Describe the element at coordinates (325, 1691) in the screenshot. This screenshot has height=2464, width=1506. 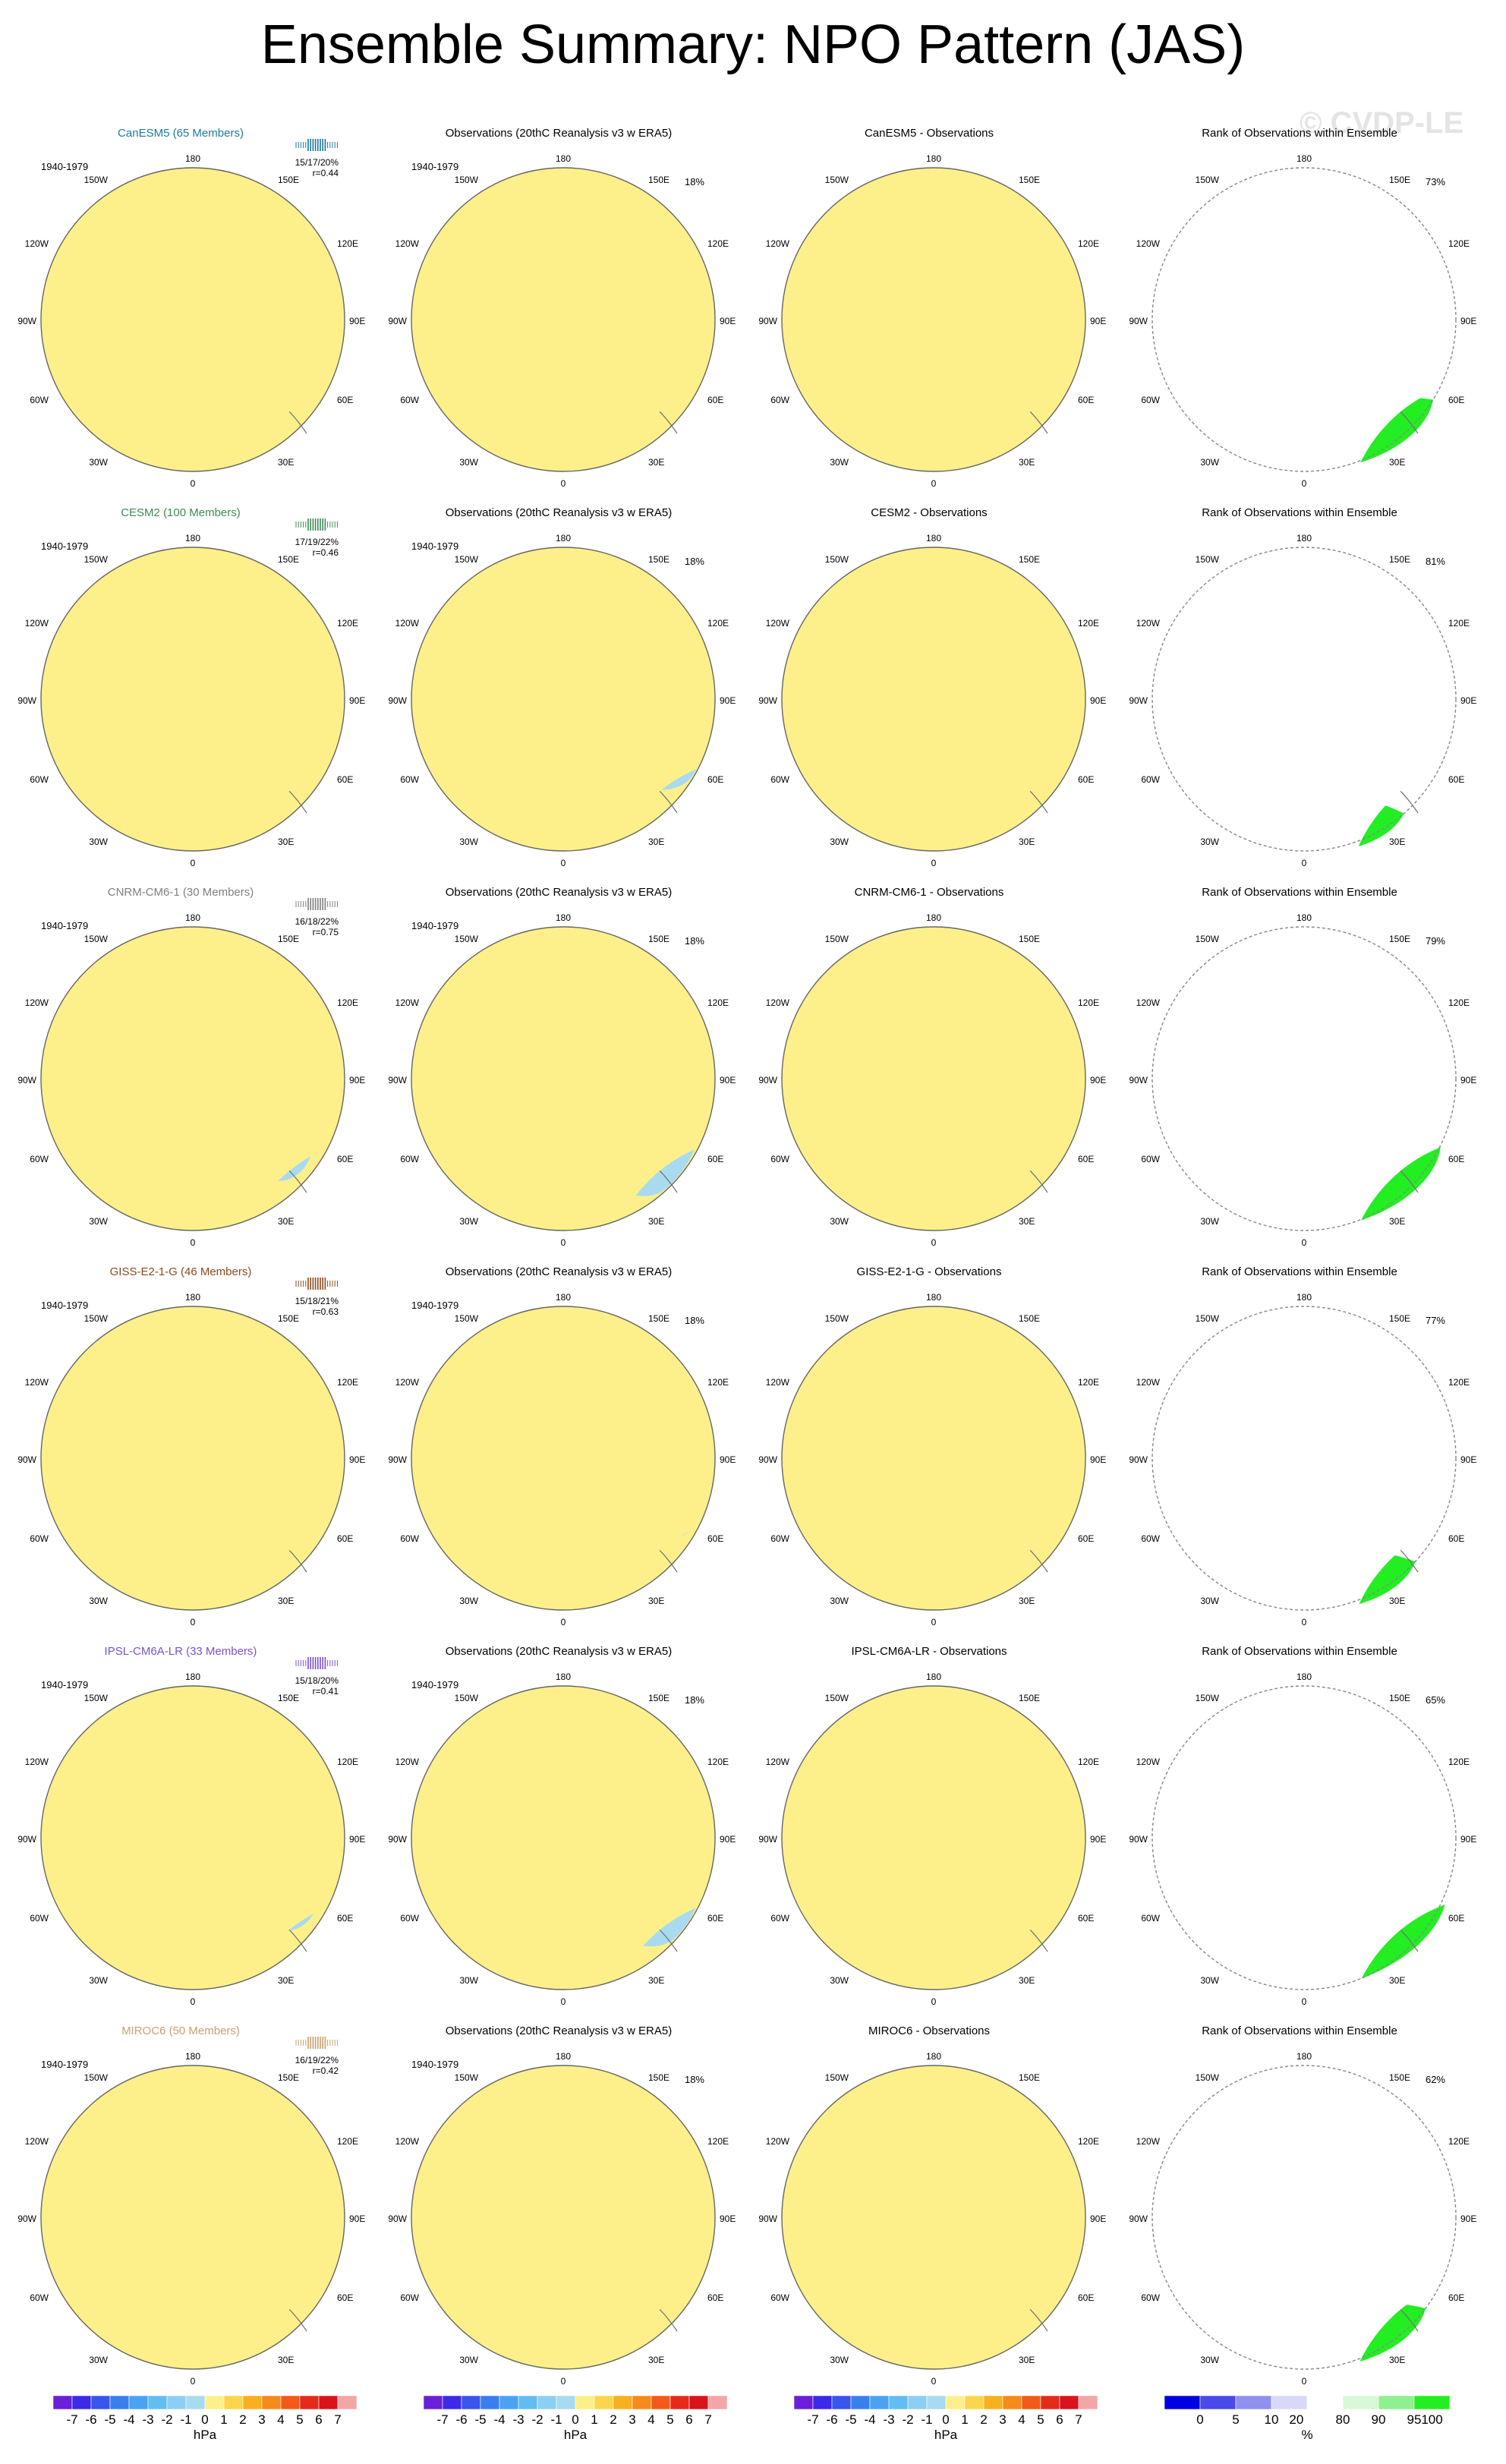
I see `pattern-correlation: r=0.41` at that location.